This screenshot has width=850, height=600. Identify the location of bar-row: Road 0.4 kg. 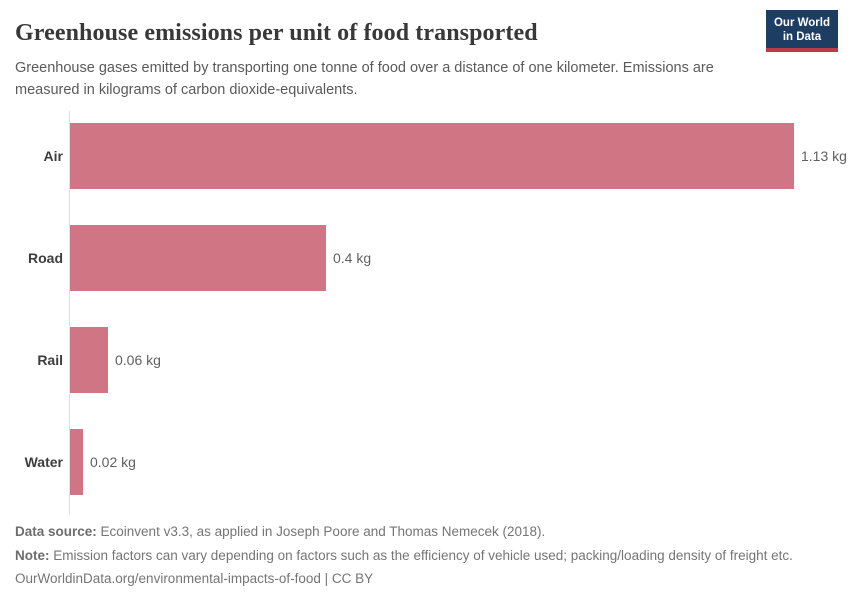
(425, 258).